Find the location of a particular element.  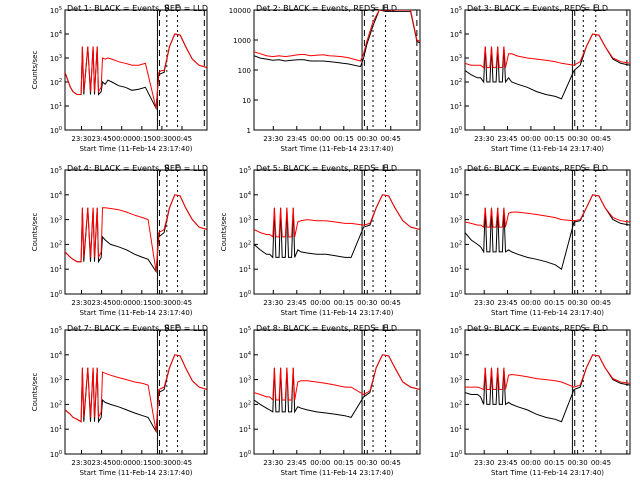

y-tick-label: 10000 is located at coordinates (240, 11).